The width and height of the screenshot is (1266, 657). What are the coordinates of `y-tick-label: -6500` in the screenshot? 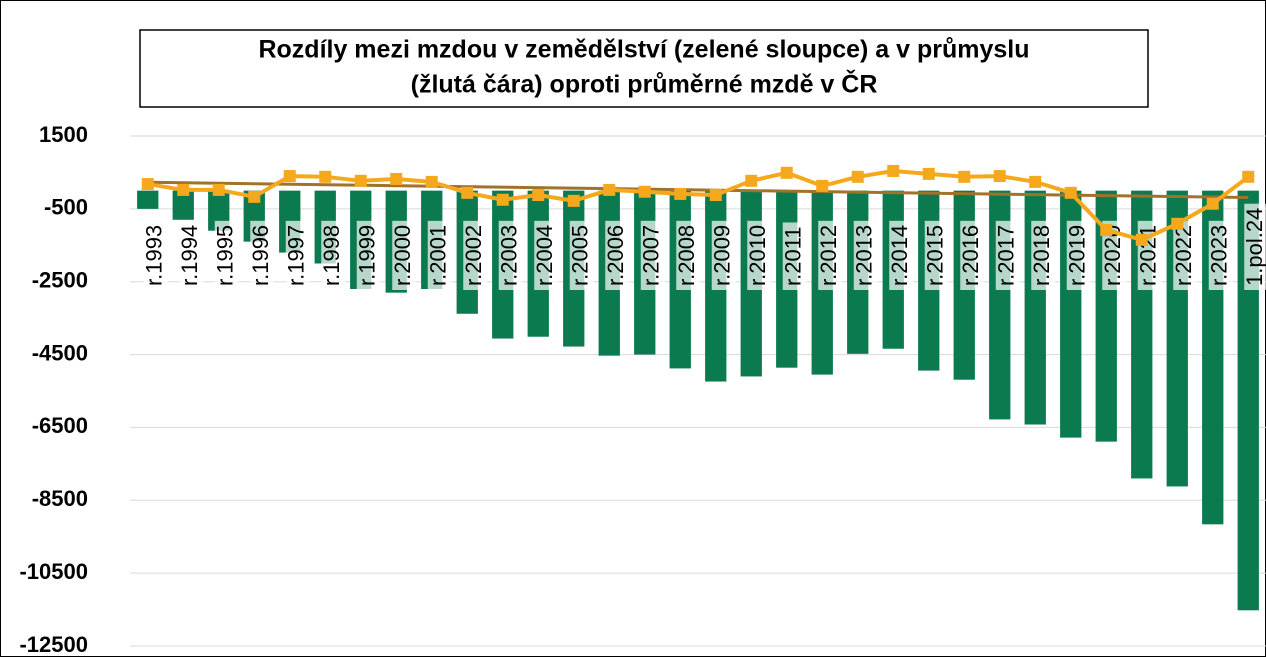 It's located at (60, 425).